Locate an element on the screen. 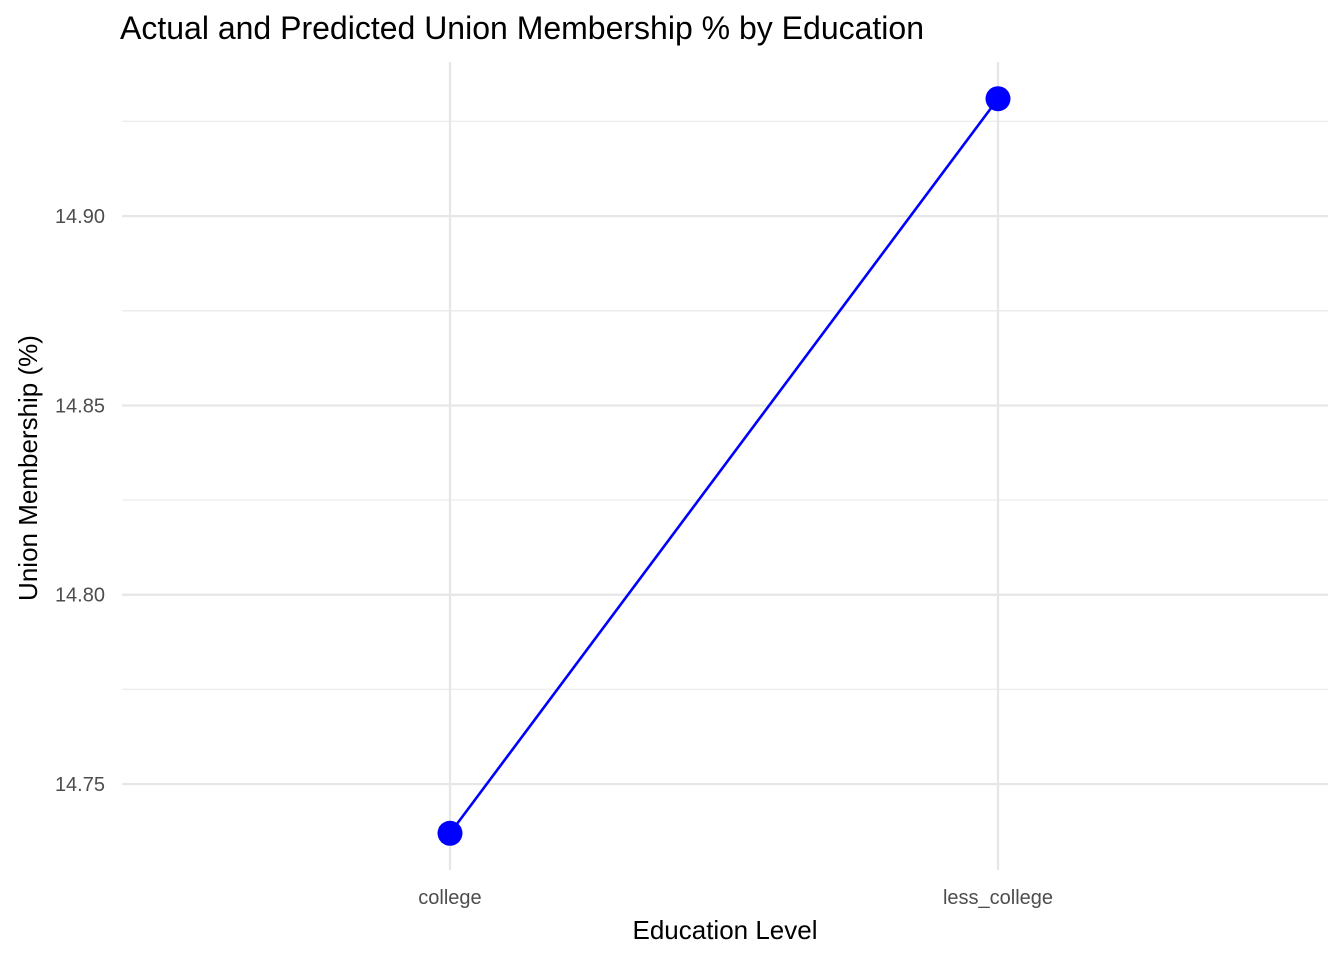 The width and height of the screenshot is (1344, 960). x-tick-label: college is located at coordinates (449, 898).